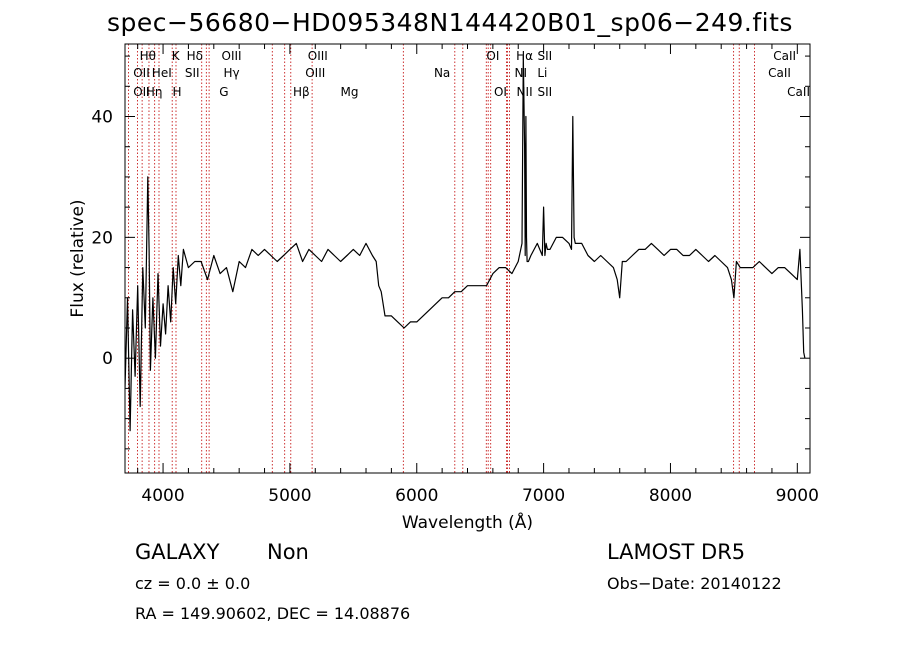 This screenshot has width=900, height=649. I want to click on line-name-label: Li, so click(542, 73).